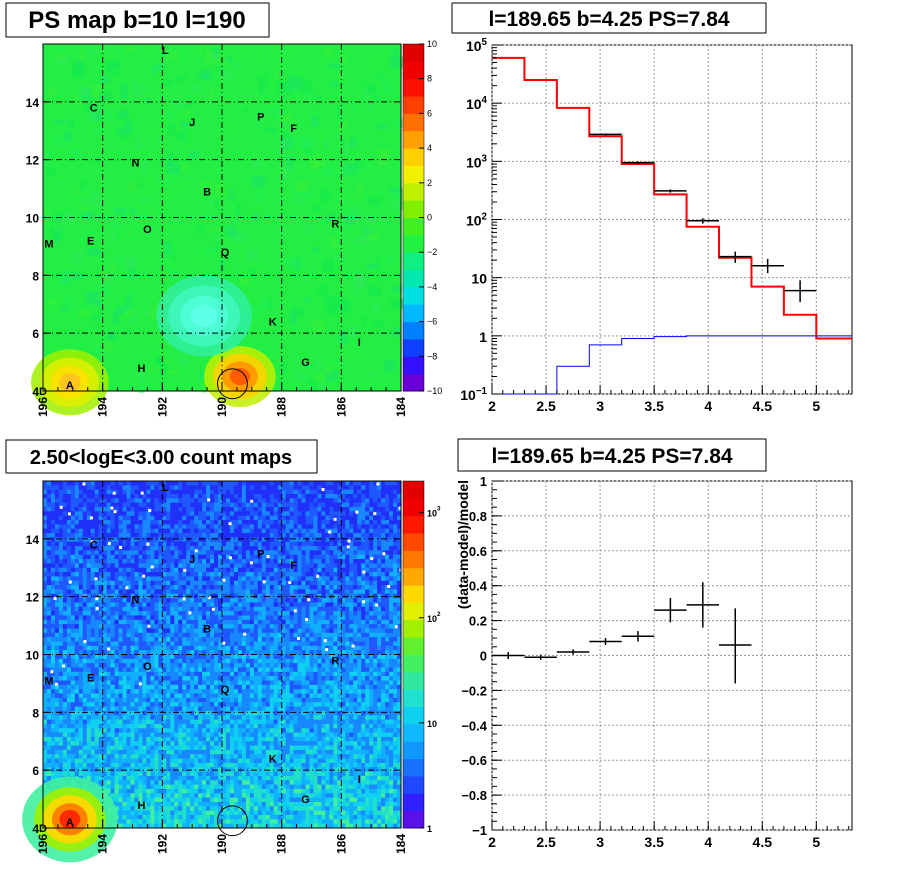  Describe the element at coordinates (413, 382) in the screenshot. I see `colorbar-segment` at that location.